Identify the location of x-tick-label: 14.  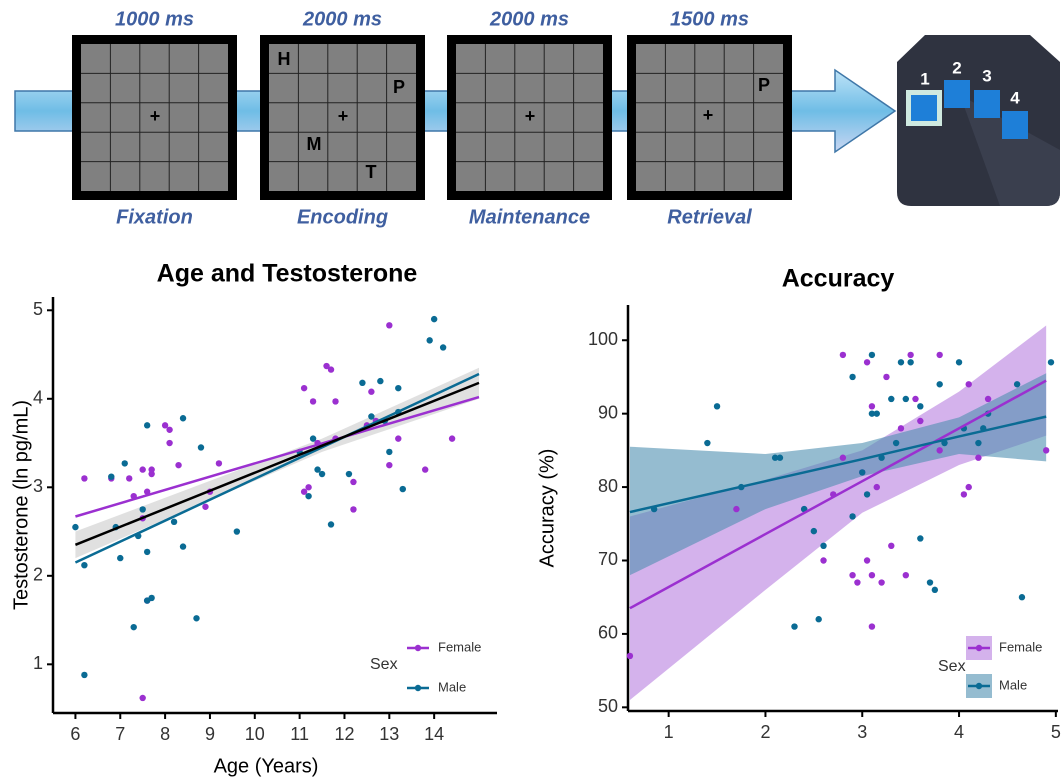
(434, 734).